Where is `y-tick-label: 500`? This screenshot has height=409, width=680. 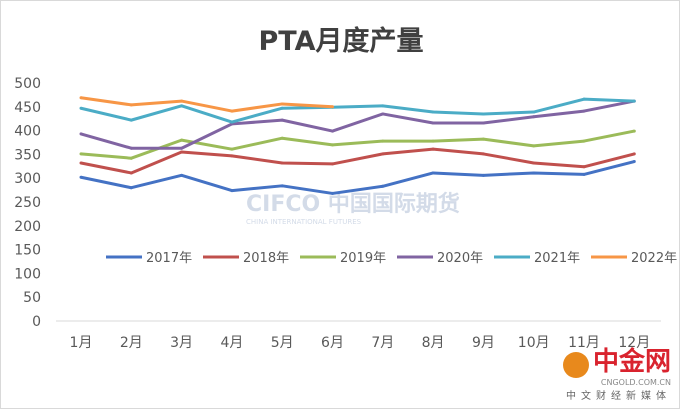
y-tick-label: 500 is located at coordinates (27, 84).